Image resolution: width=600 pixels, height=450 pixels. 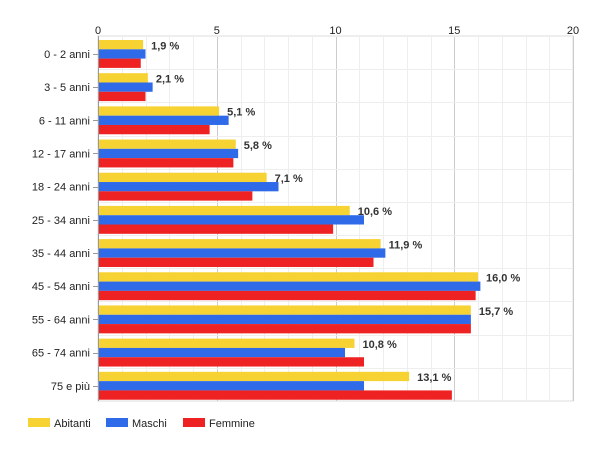 I want to click on category-label: 55 - 64 anni, so click(x=61, y=320).